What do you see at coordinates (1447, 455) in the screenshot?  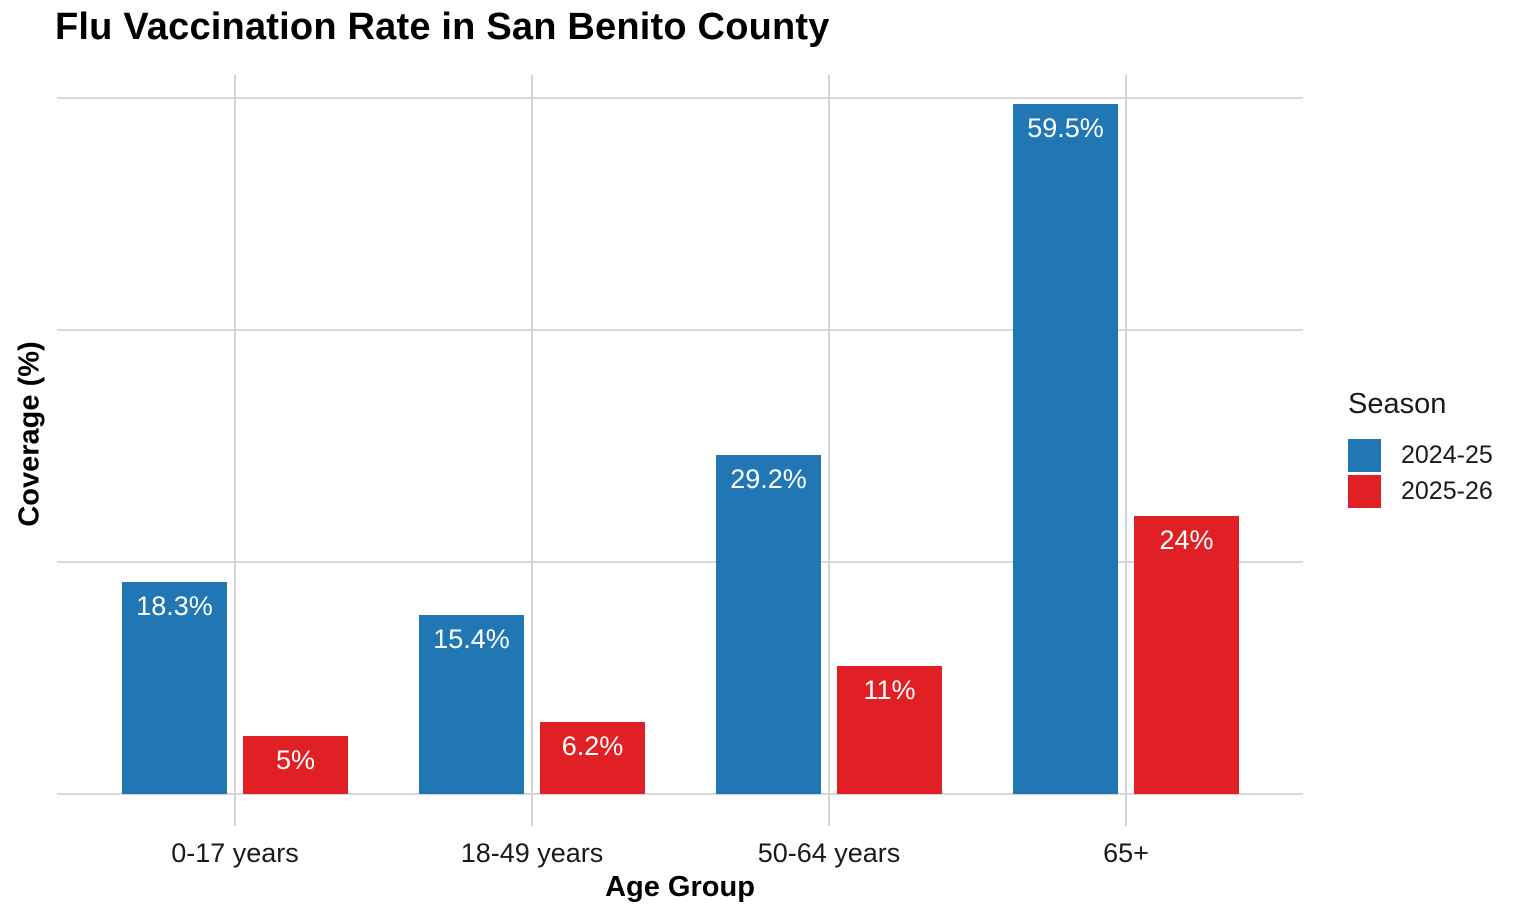 I see `legend-label: 2024-25` at bounding box center [1447, 455].